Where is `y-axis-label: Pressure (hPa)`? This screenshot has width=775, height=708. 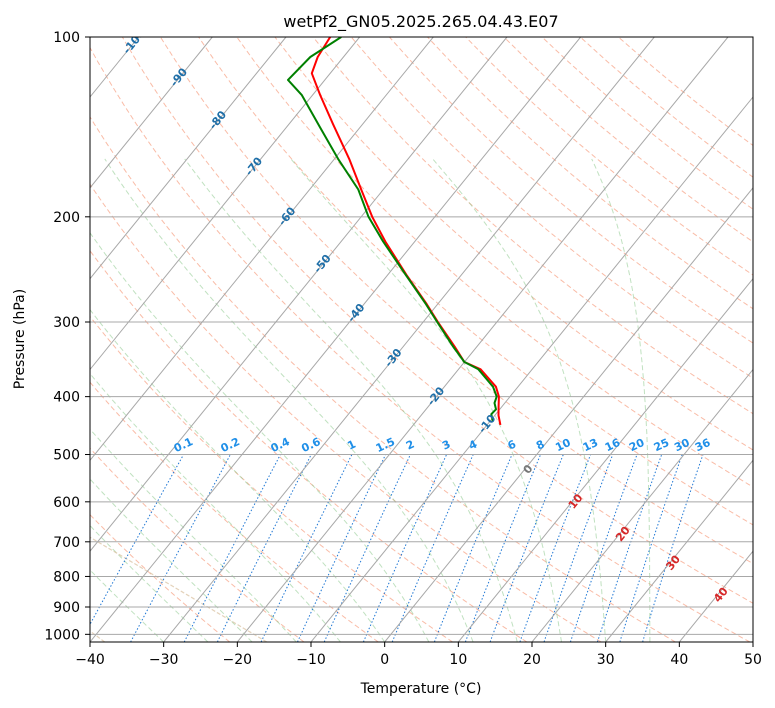
y-axis-label: Pressure (hPa) is located at coordinates (20, 339).